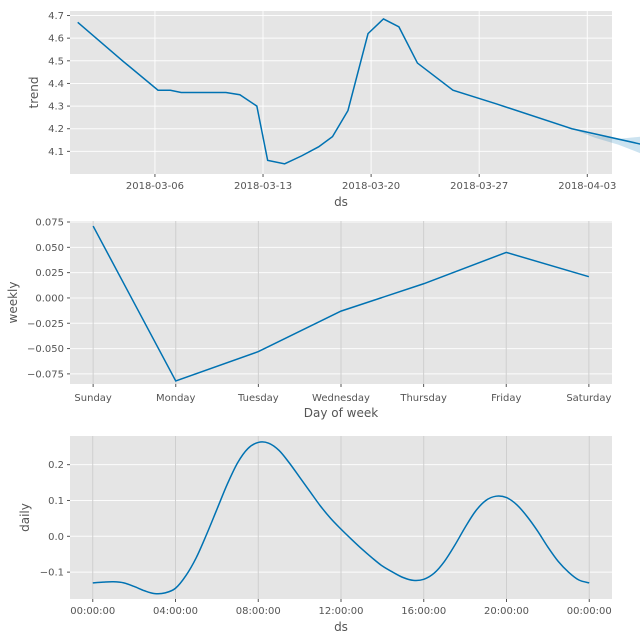 The image size is (640, 640). What do you see at coordinates (258, 611) in the screenshot?
I see `daily-x-tick-label: 08:00:00` at bounding box center [258, 611].